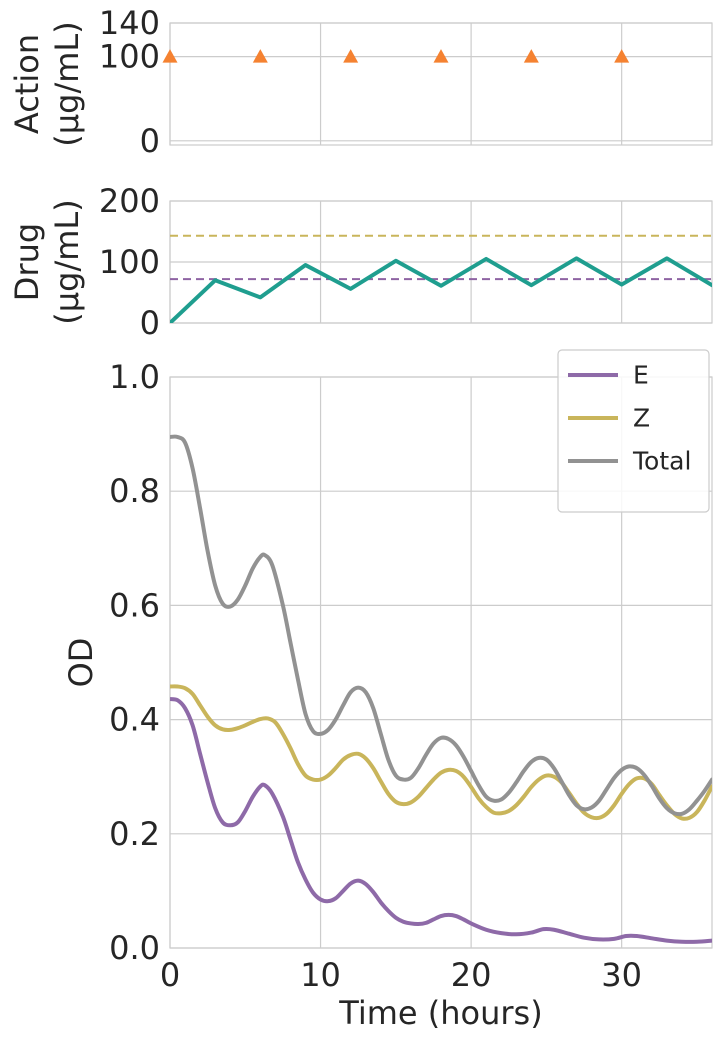  What do you see at coordinates (621, 975) in the screenshot?
I see `od-x-tick-label: 30` at bounding box center [621, 975].